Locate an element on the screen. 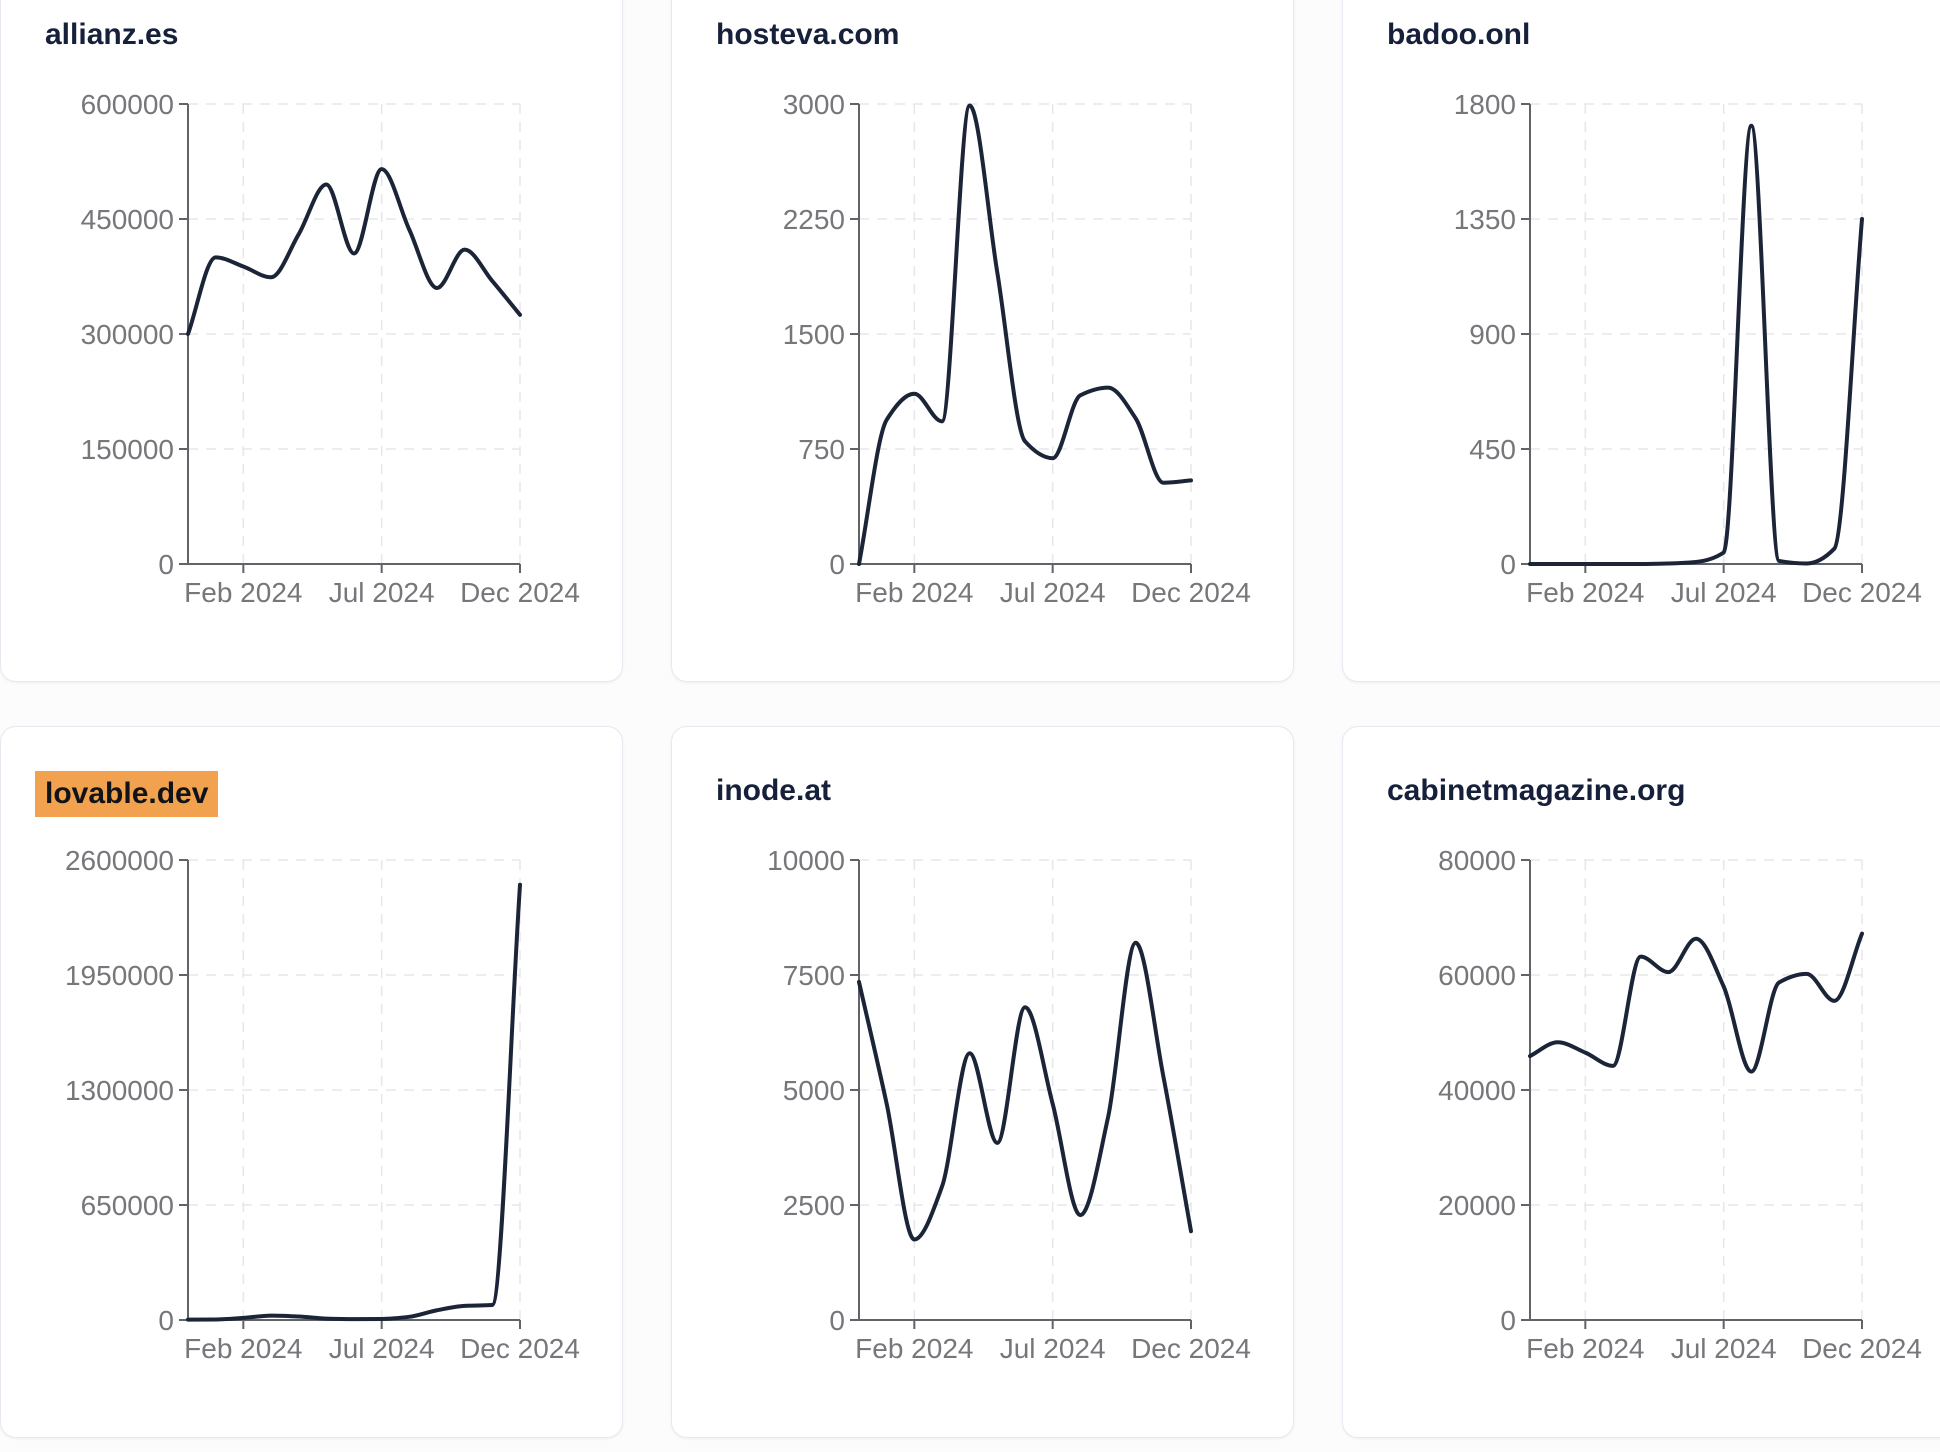 The image size is (1940, 1452). y-tick-label: 1800 is located at coordinates (1485, 104).